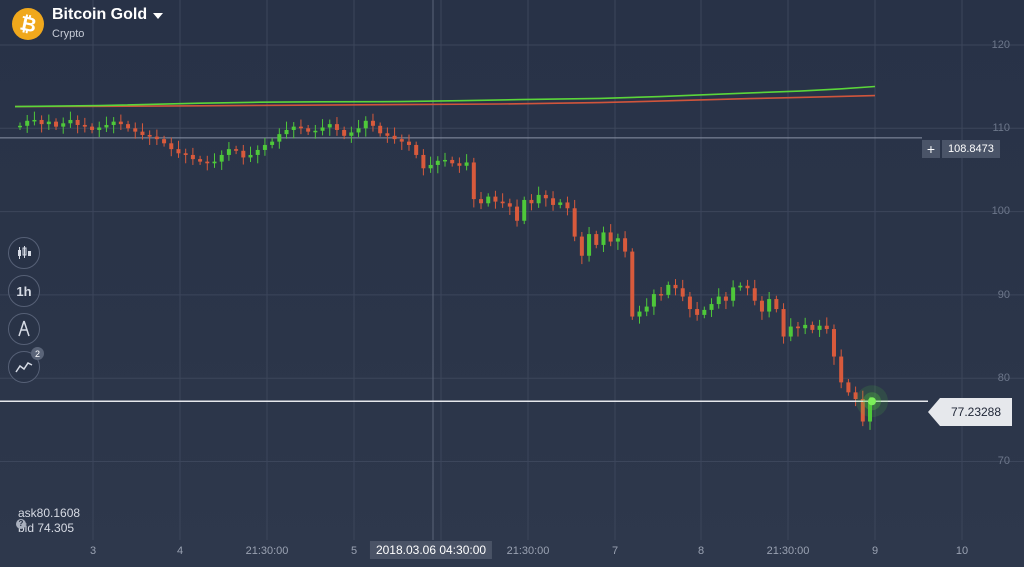  I want to click on x-tick-label: 4, so click(180, 551).